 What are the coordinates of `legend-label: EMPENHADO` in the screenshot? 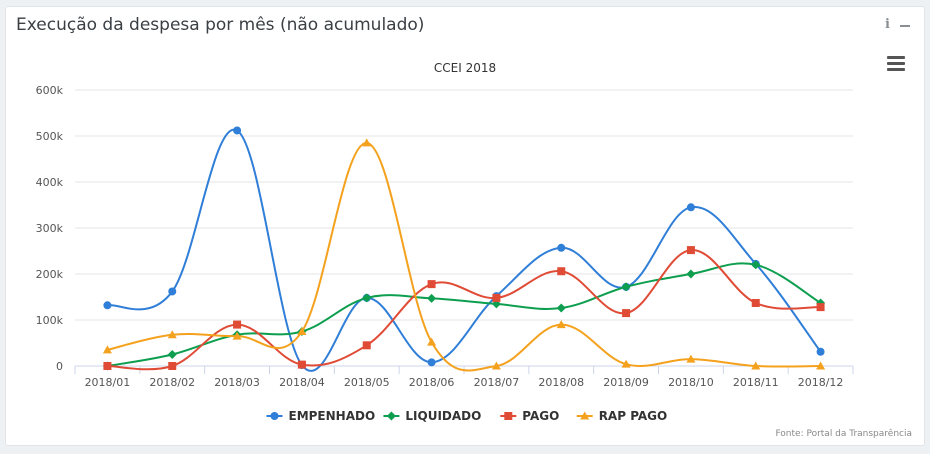 It's located at (332, 416).